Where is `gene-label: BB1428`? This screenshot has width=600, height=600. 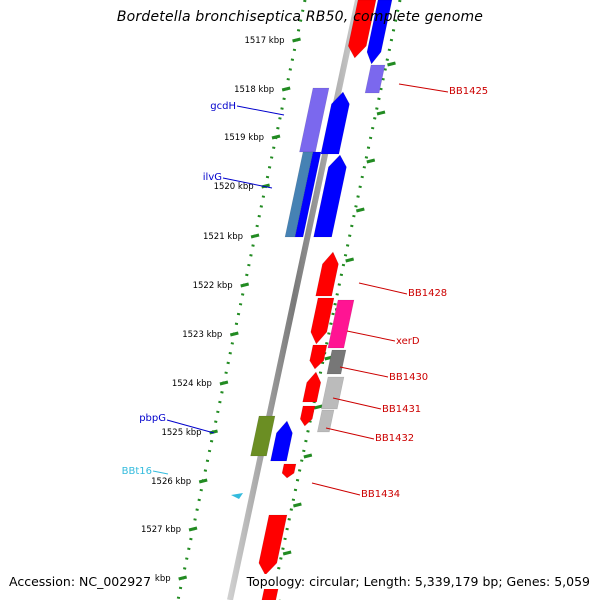 gene-label: BB1428 is located at coordinates (427, 293).